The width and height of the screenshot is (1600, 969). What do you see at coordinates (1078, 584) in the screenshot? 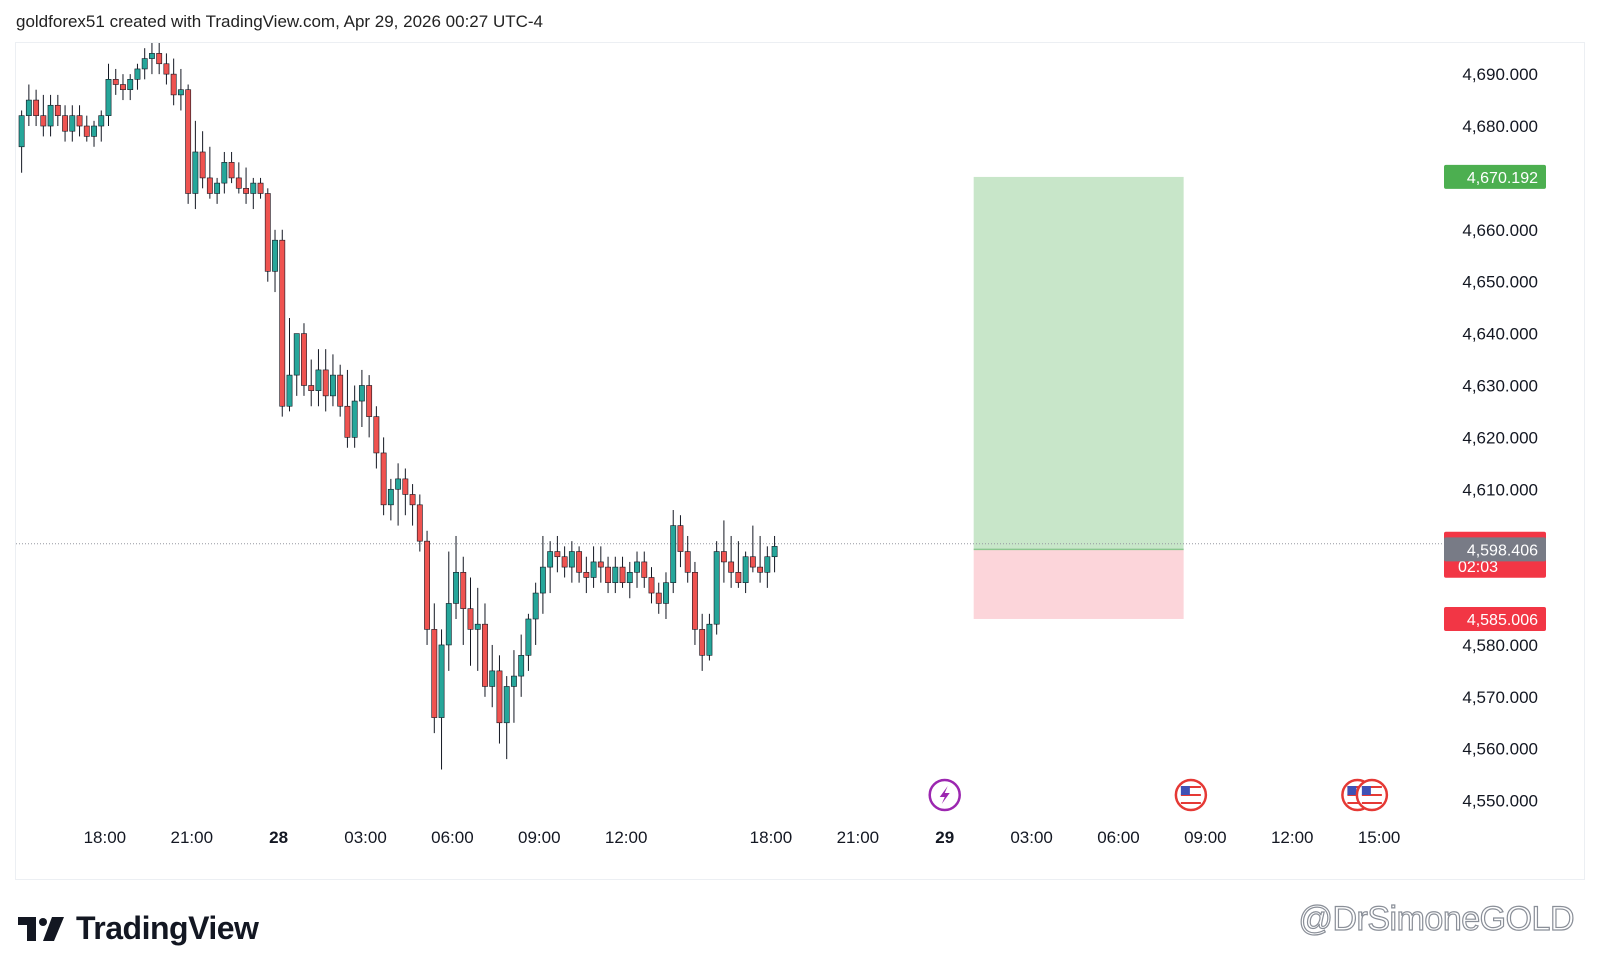
I see `stop-loss-zone` at bounding box center [1078, 584].